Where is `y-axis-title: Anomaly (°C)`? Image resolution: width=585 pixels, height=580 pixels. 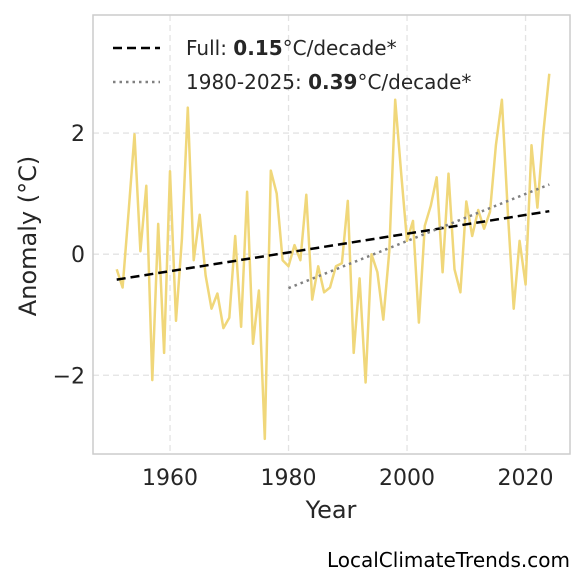
y-axis-title: Anomaly (°C) is located at coordinates (28, 236).